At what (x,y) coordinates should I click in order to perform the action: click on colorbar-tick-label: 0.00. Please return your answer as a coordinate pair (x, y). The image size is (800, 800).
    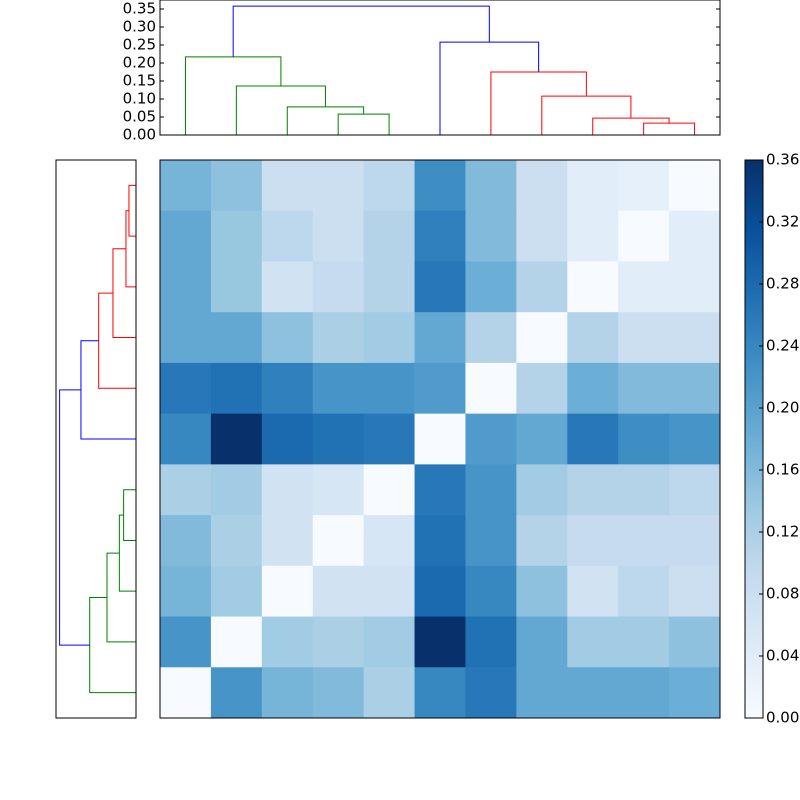
    Looking at the image, I should click on (782, 718).